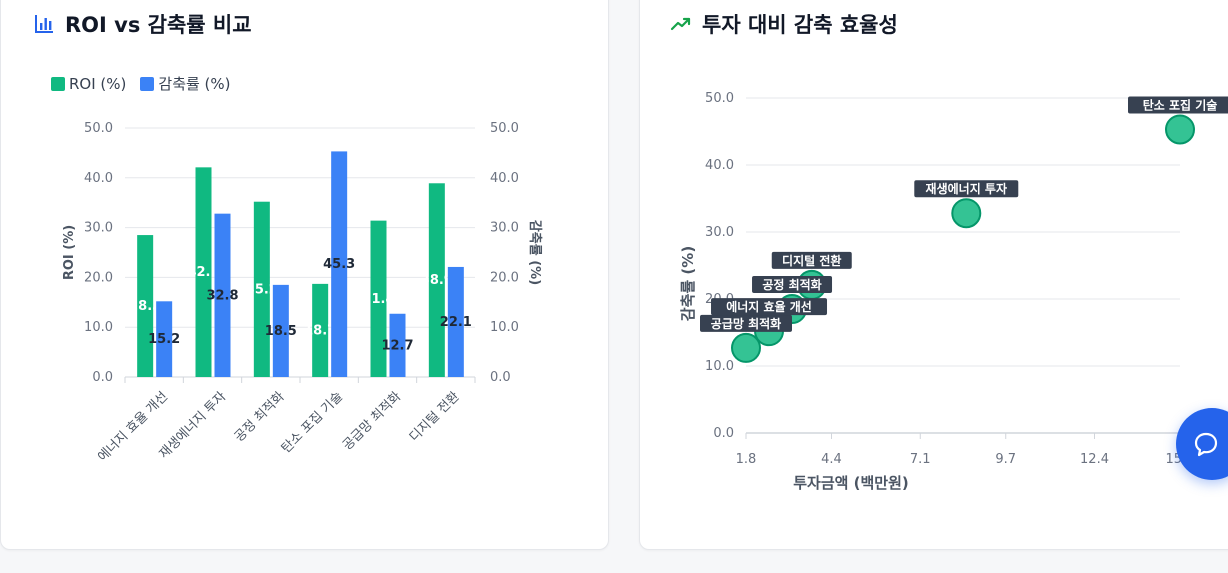 This screenshot has height=573, width=1228. I want to click on bar-chart-icon, so click(44, 24).